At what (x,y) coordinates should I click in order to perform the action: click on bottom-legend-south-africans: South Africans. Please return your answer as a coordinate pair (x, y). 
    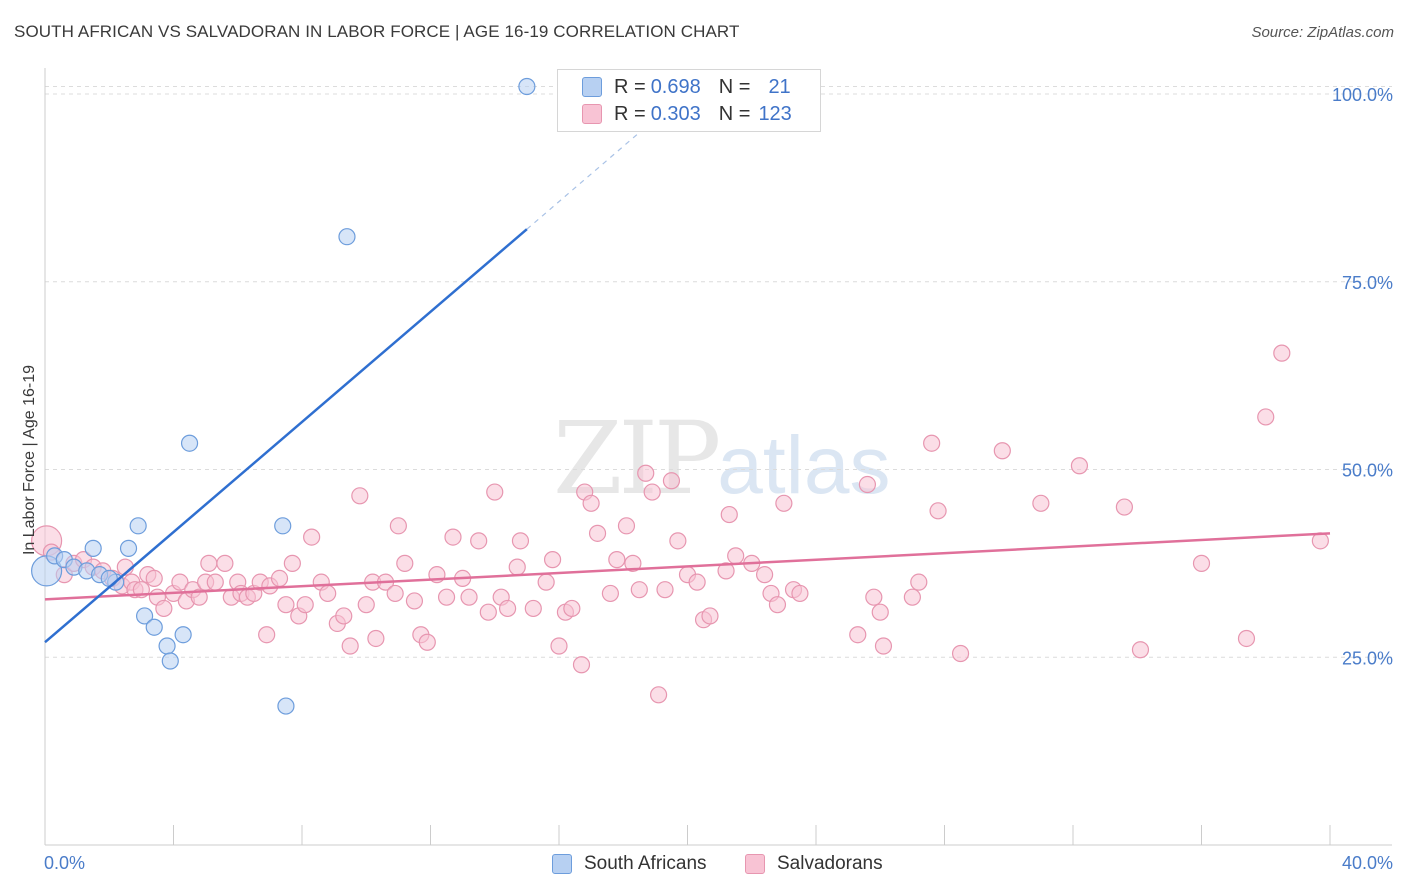
    Looking at the image, I should click on (629, 864).